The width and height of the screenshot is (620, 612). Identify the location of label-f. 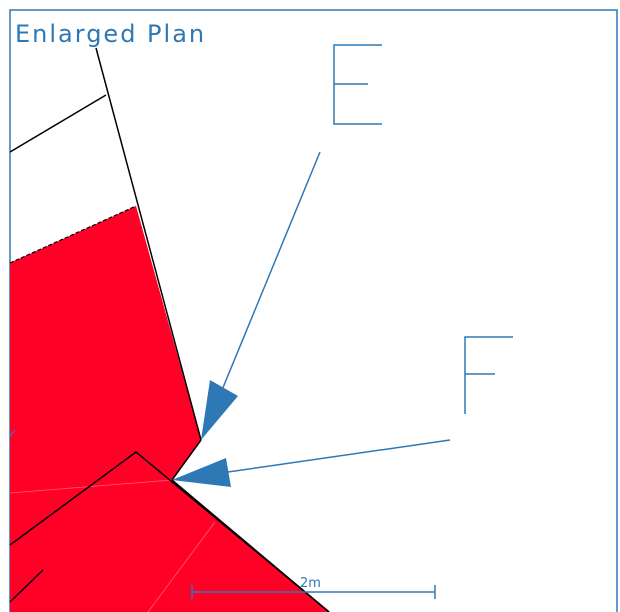
(488, 375).